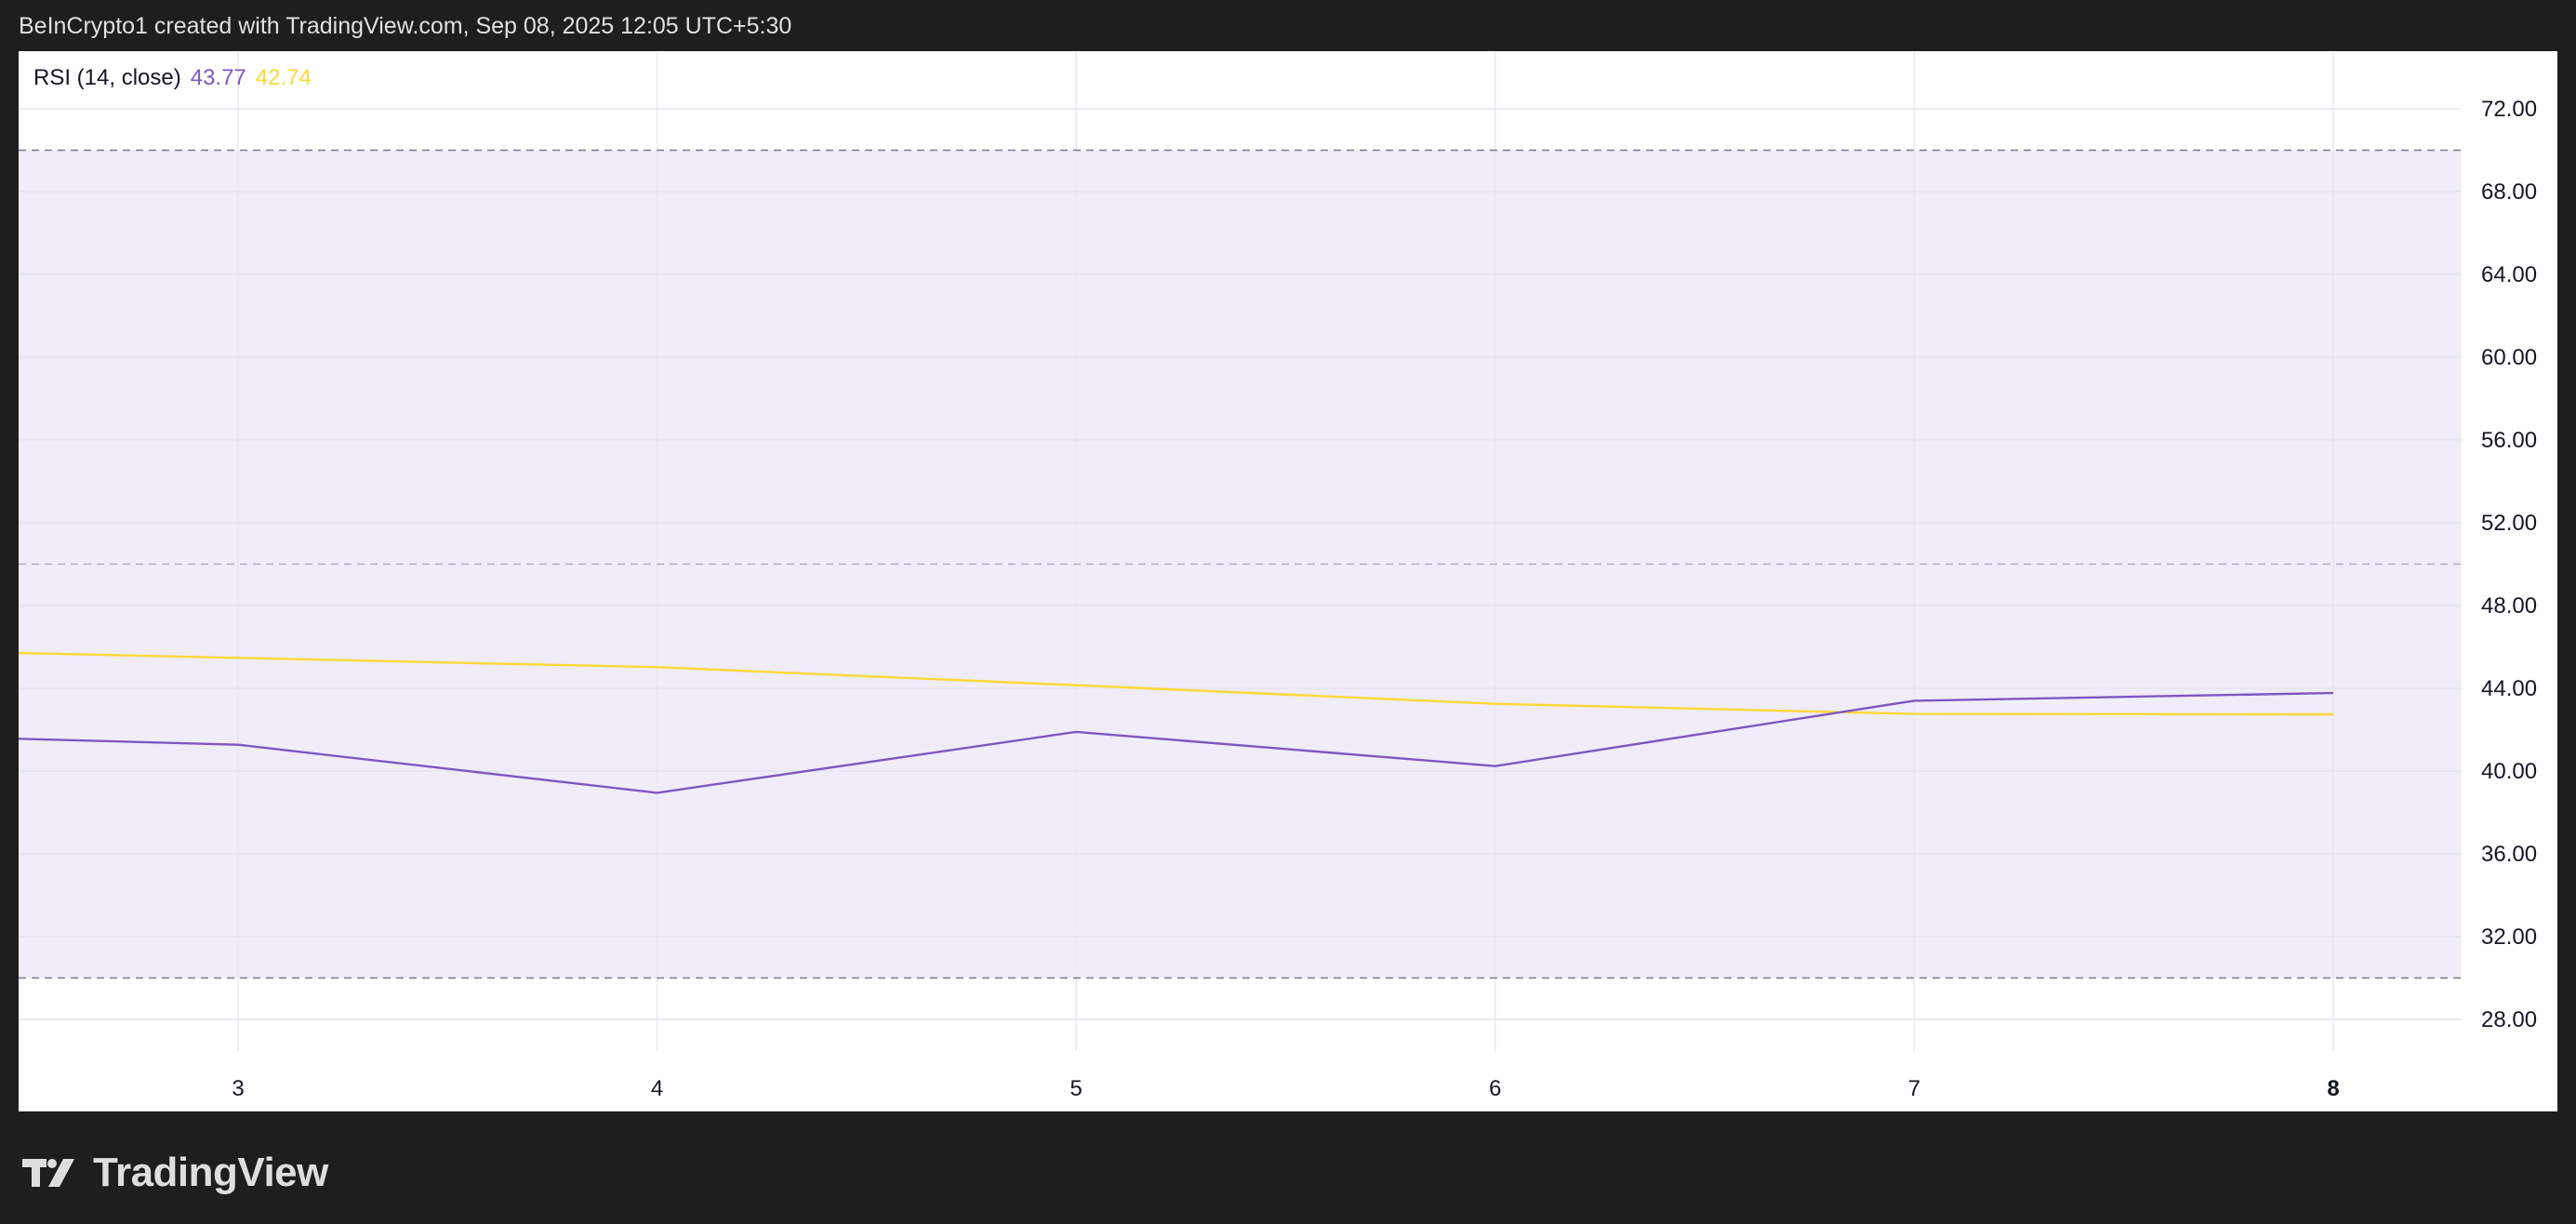 Image resolution: width=2576 pixels, height=1224 pixels. Describe the element at coordinates (1076, 1088) in the screenshot. I see `x-tick-label: 5` at that location.